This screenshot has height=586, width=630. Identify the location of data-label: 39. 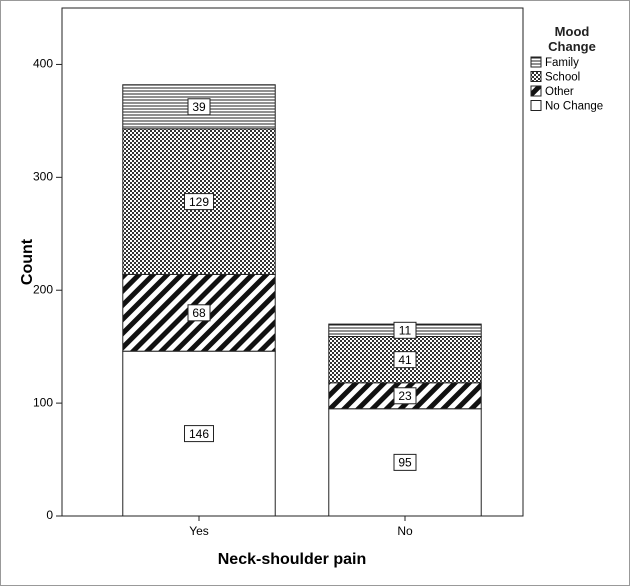
(199, 107).